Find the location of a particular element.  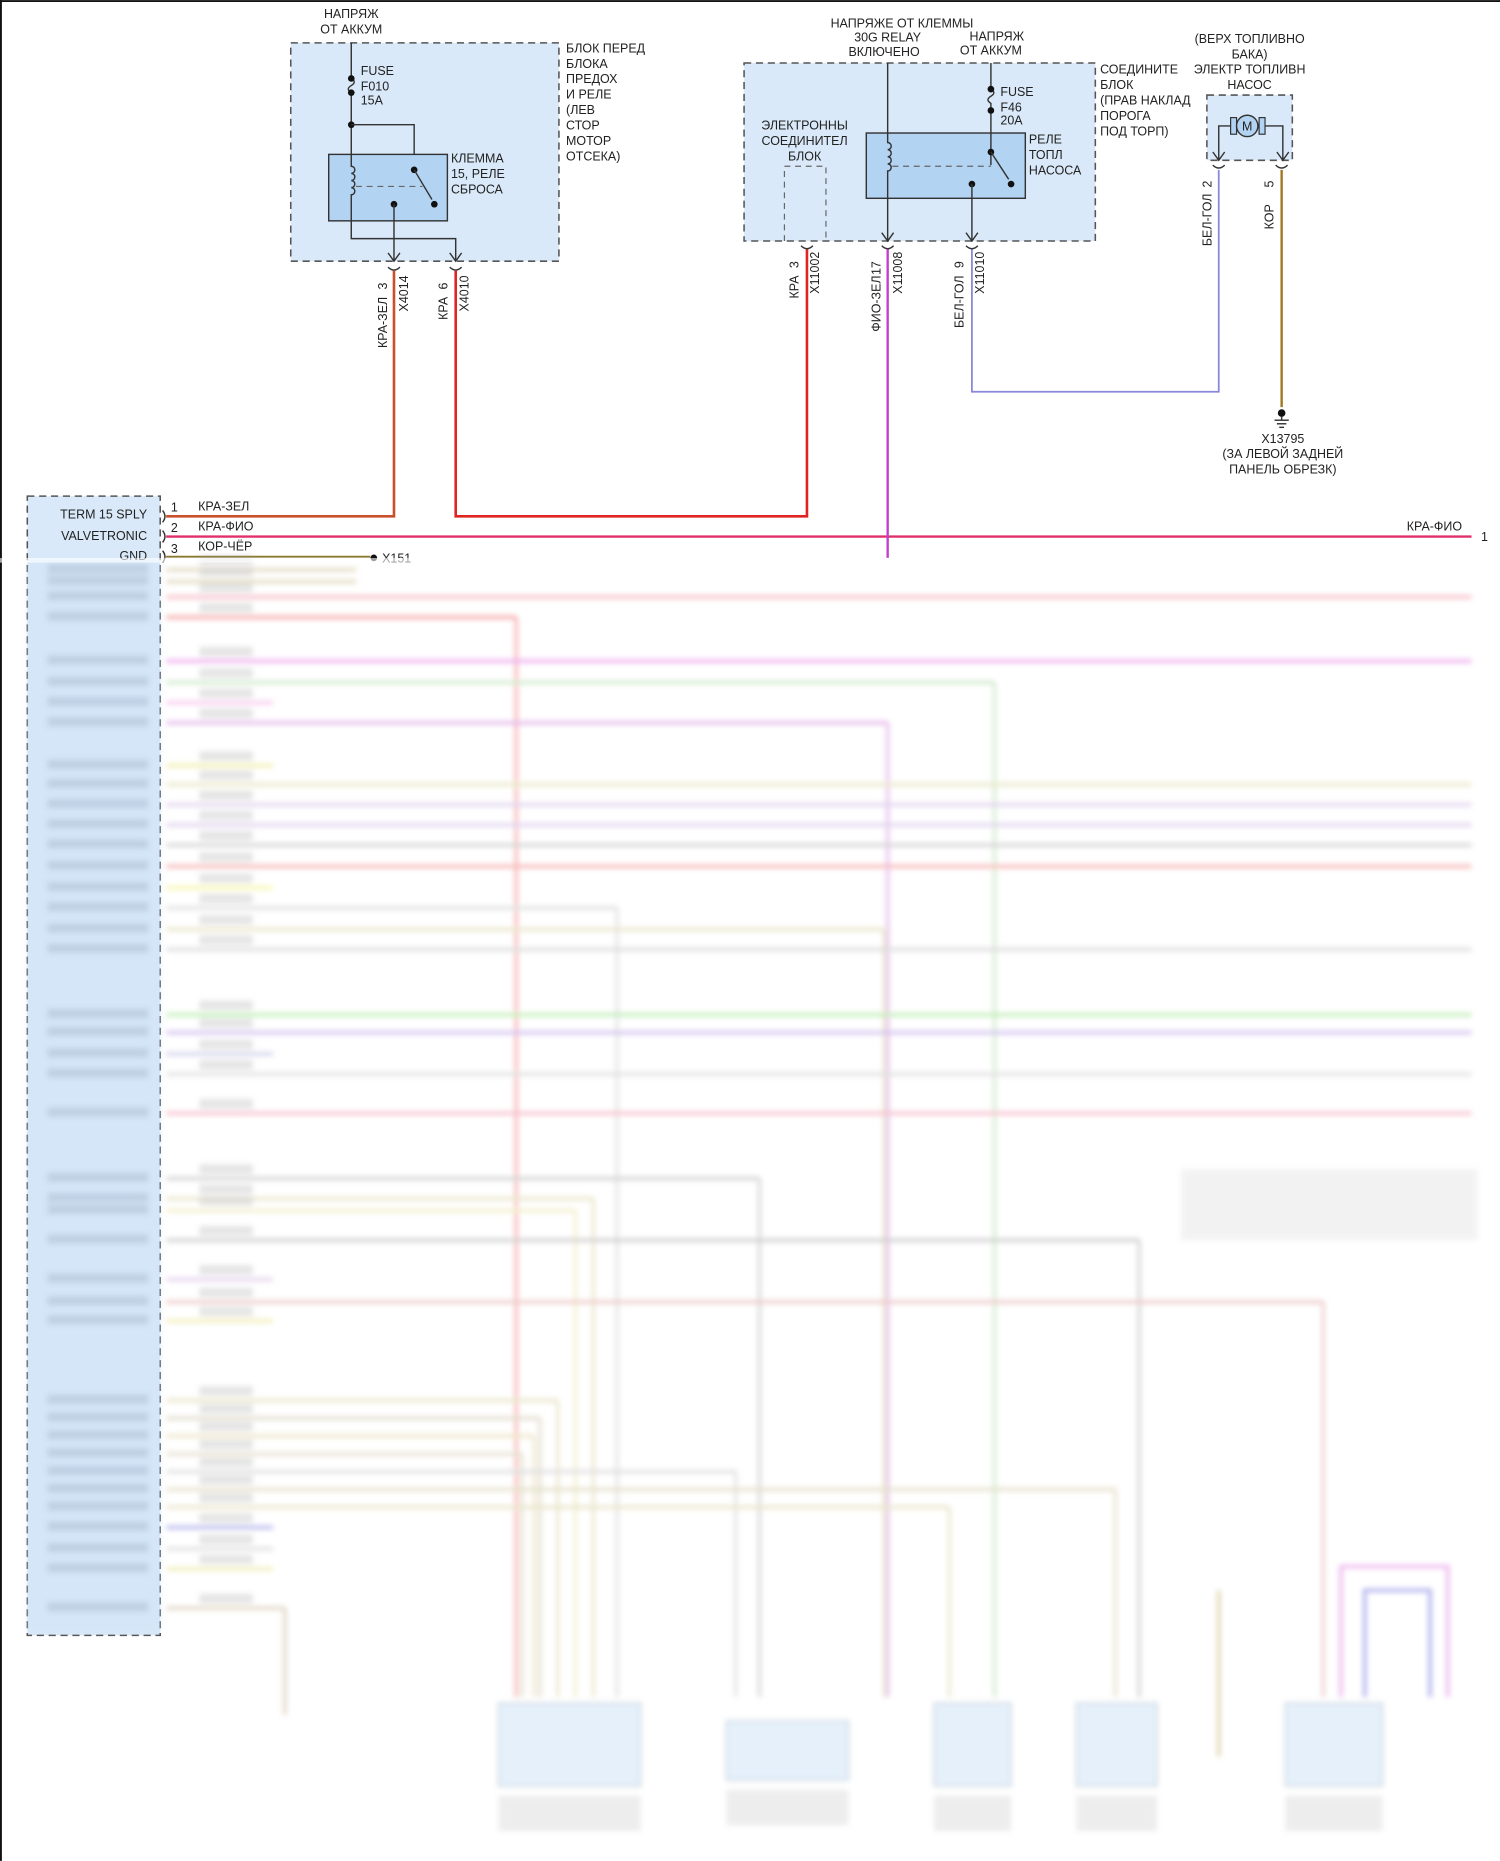

svg-text: 15, РЕЛЕ is located at coordinates (478, 174).